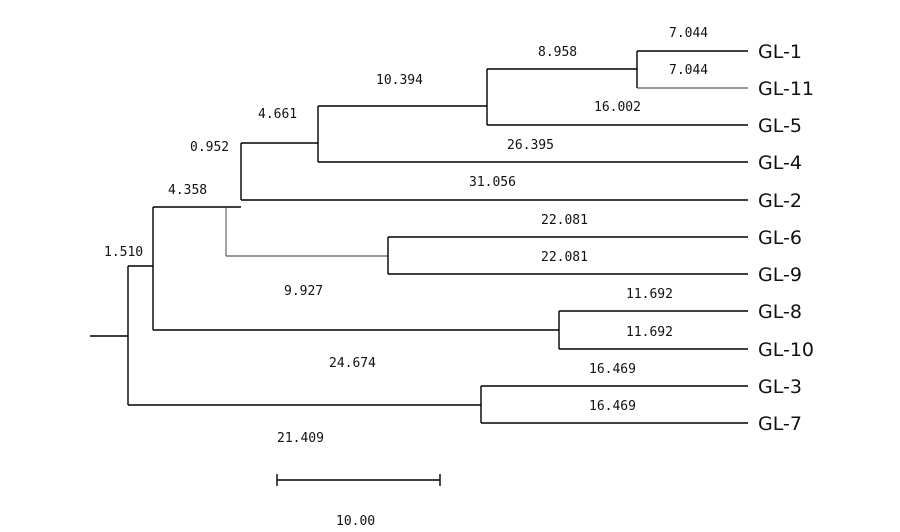  I want to click on taxon-label: GL-11, so click(786, 89).